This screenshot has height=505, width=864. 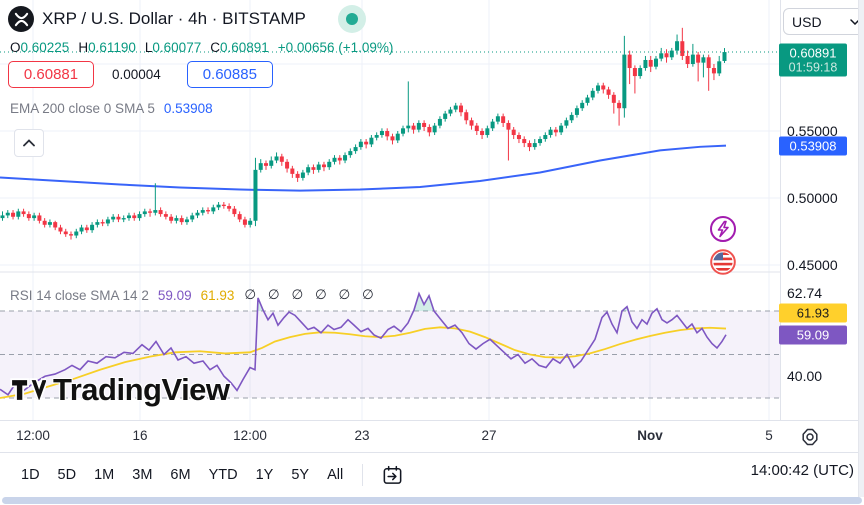 I want to click on watermark-text: TradingView, so click(x=141, y=389).